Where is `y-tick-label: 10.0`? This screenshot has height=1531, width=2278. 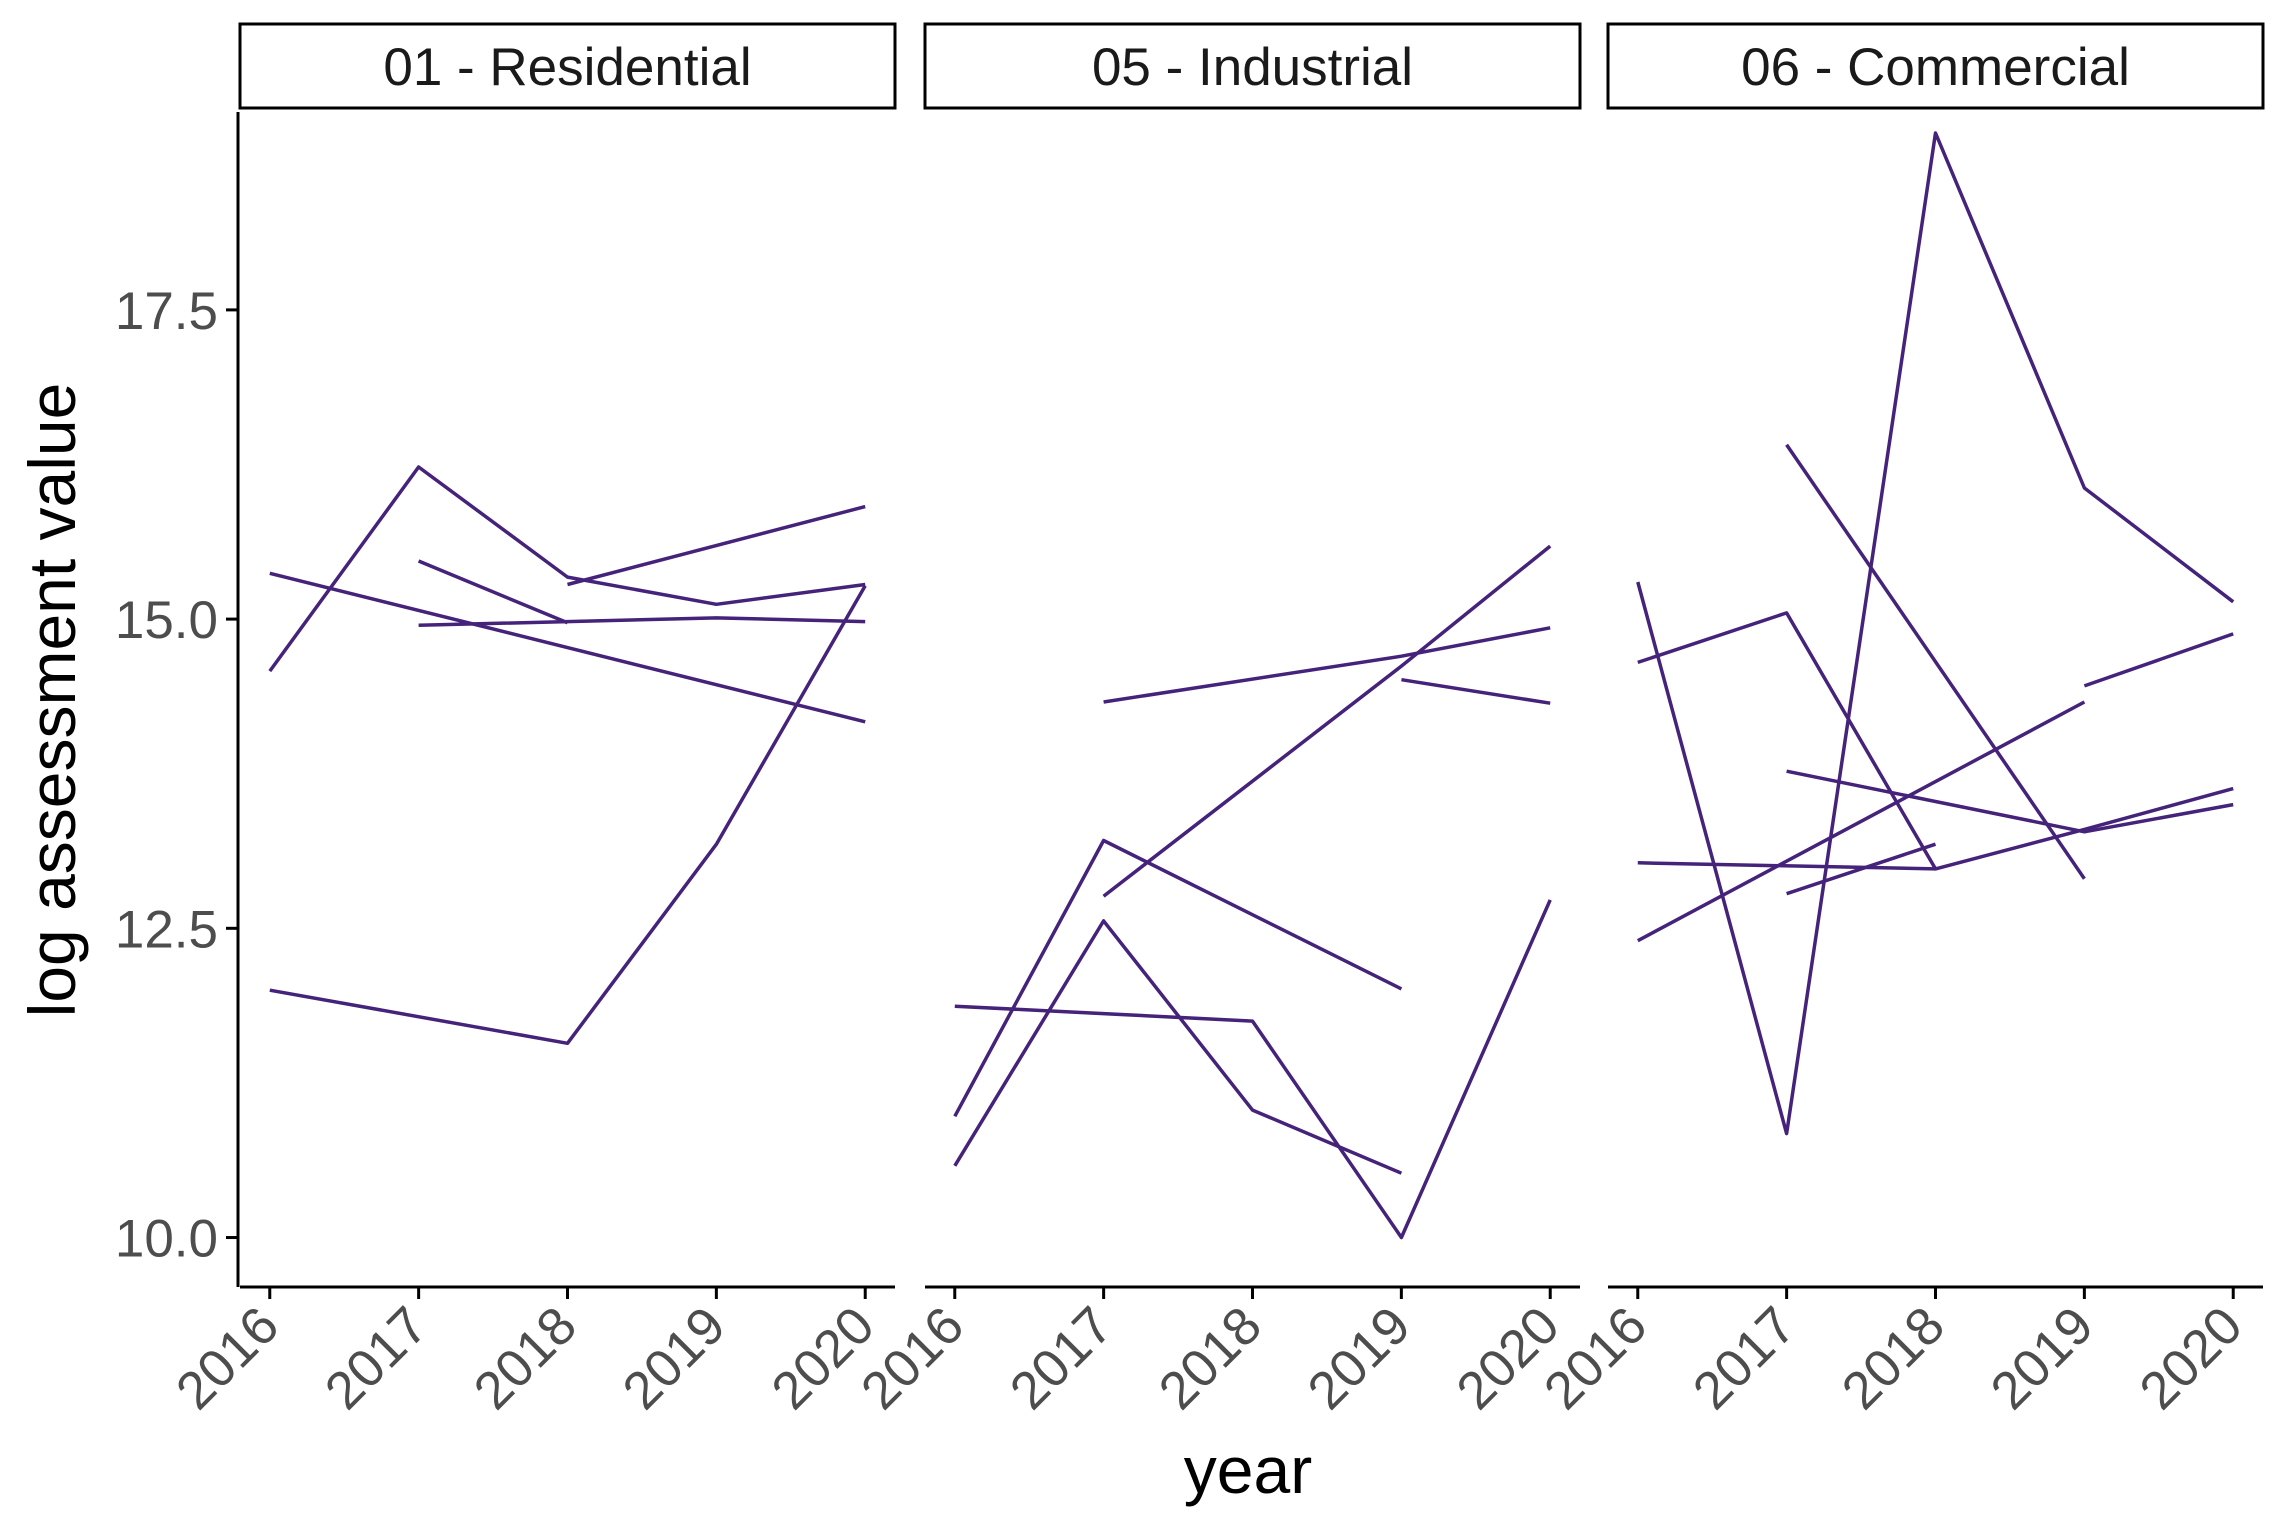 y-tick-label: 10.0 is located at coordinates (166, 1239).